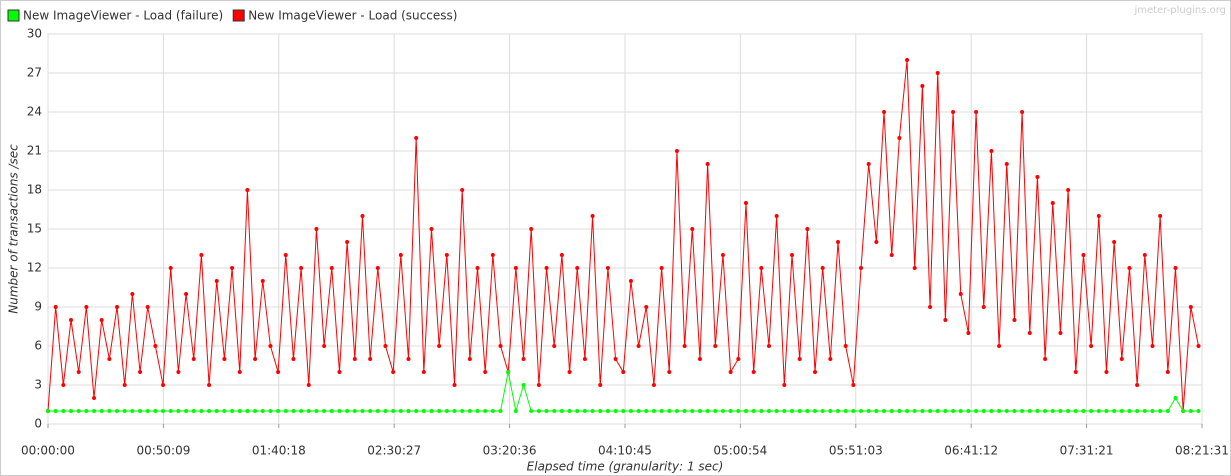 The image size is (1231, 476). What do you see at coordinates (34, 34) in the screenshot?
I see `y-tick-label: 30` at bounding box center [34, 34].